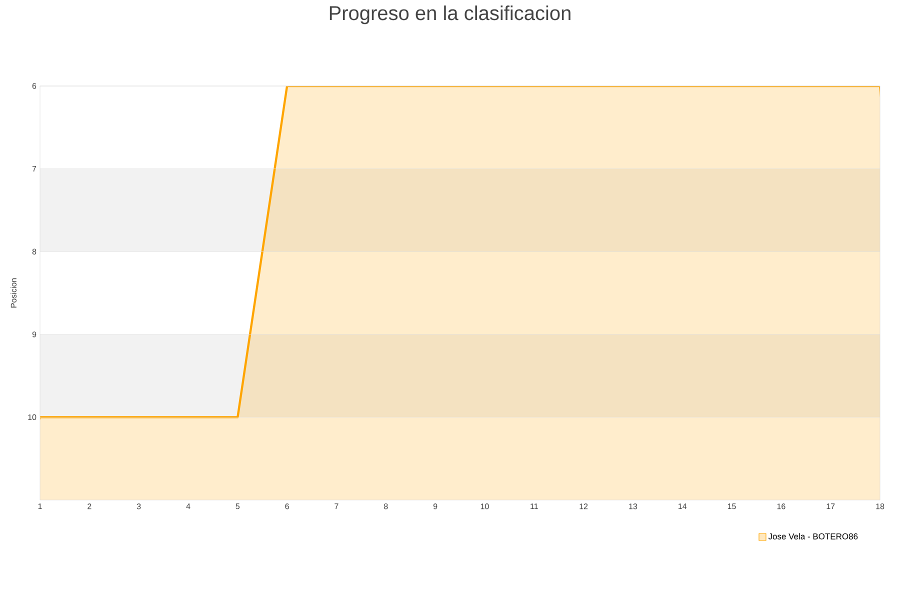 This screenshot has width=900, height=600. What do you see at coordinates (682, 507) in the screenshot?
I see `x-tick-label: 14` at bounding box center [682, 507].